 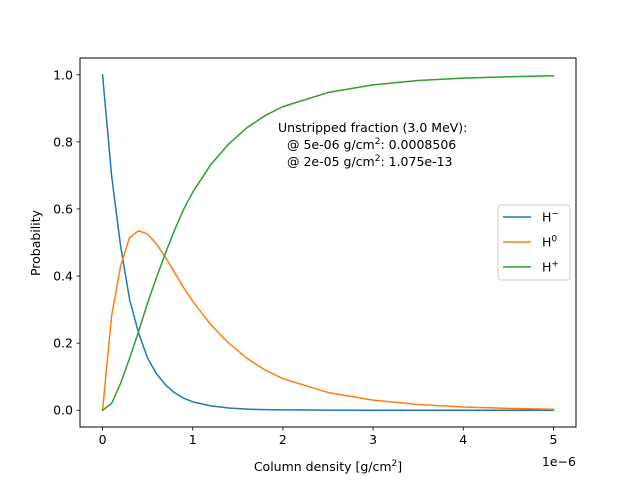 I want to click on annotation-line-3-prefix: @ 2e-05 g/cm, so click(x=331, y=161).